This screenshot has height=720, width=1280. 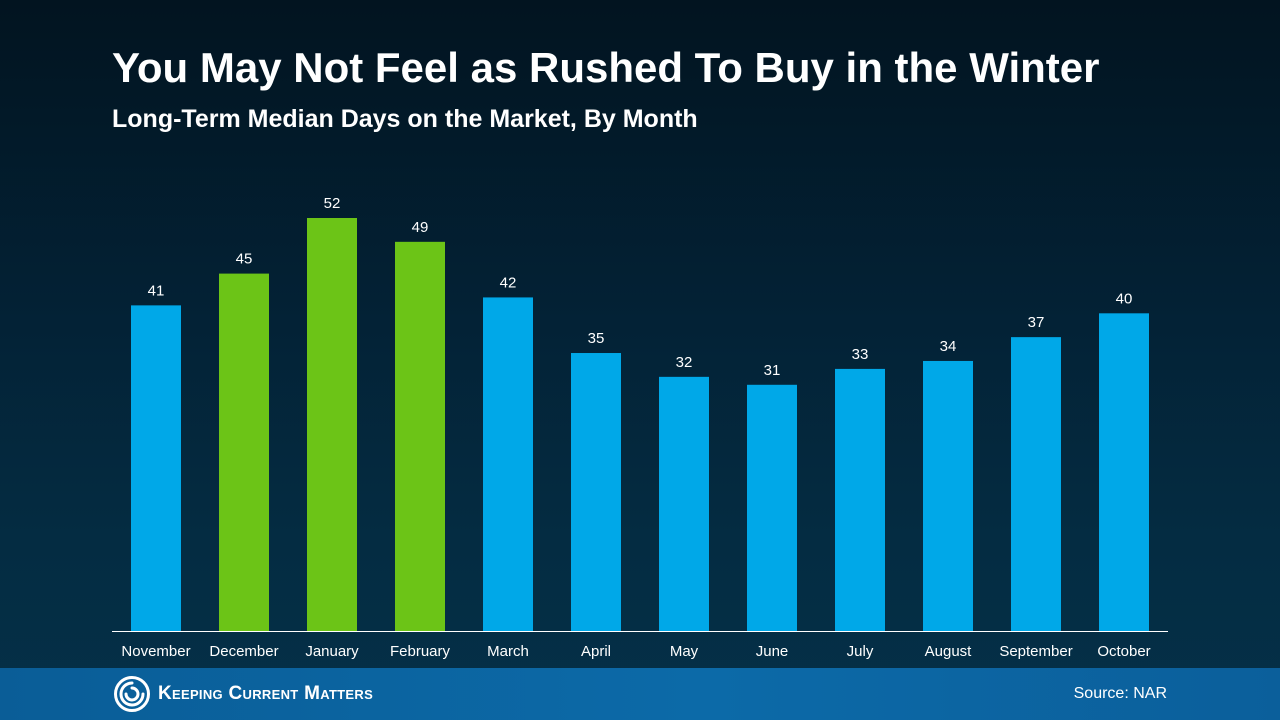 I want to click on brand-name: Keeping Current Matters, so click(x=266, y=693).